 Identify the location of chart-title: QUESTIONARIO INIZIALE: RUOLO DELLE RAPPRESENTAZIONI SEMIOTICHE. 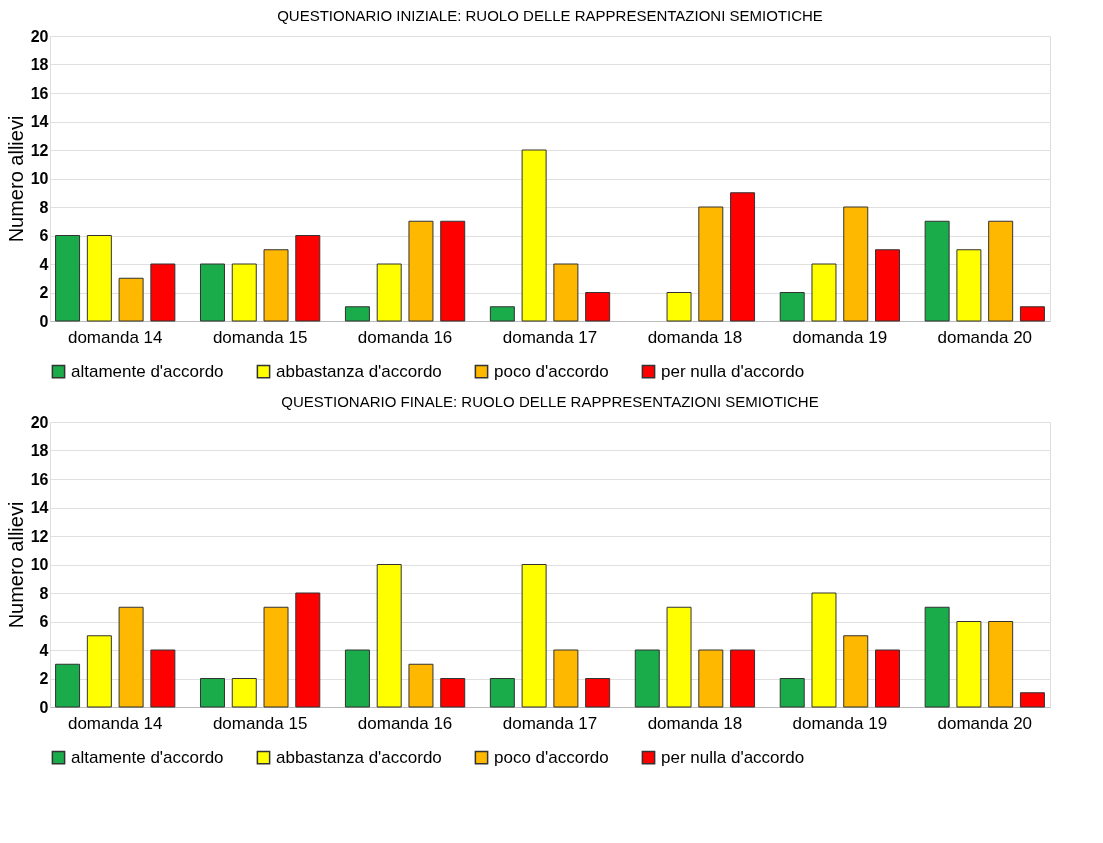
(550, 15).